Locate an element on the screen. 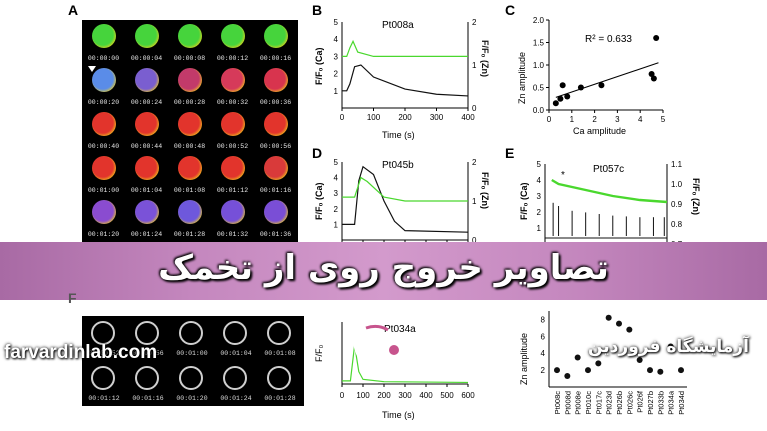  y-axis-label: F/F₀ is located at coordinates (319, 353).